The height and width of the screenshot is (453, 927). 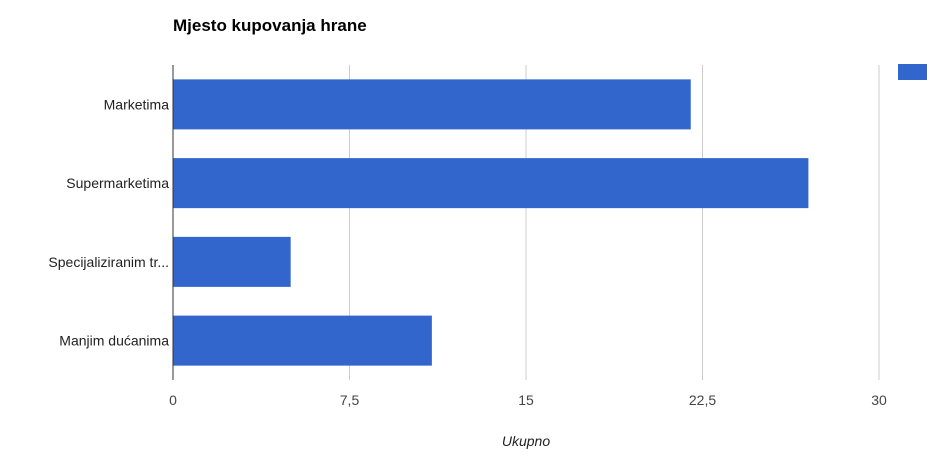 What do you see at coordinates (879, 400) in the screenshot?
I see `x-tick-label: 30` at bounding box center [879, 400].